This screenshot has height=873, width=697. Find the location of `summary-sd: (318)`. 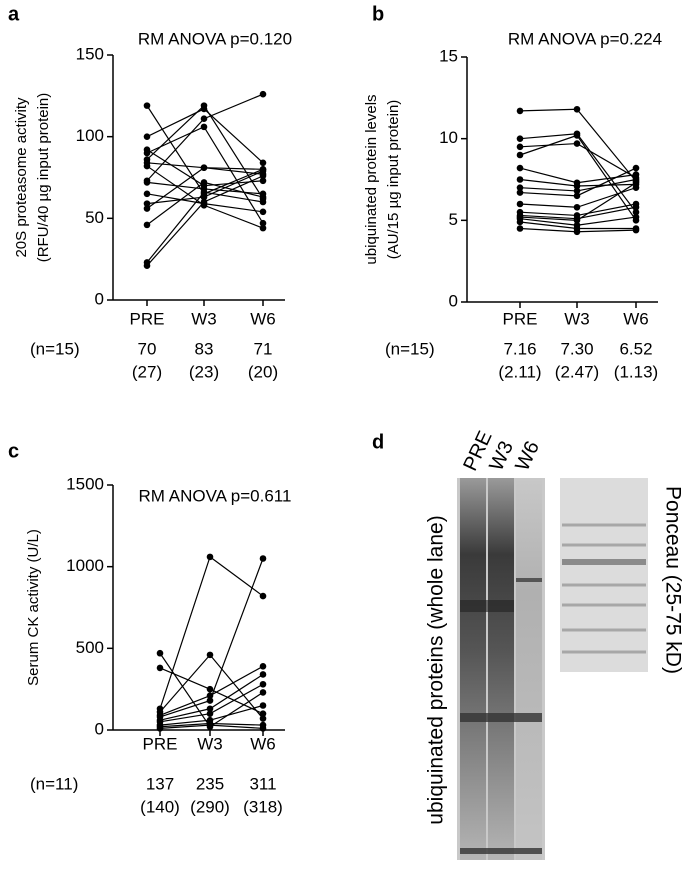

summary-sd: (318) is located at coordinates (263, 806).